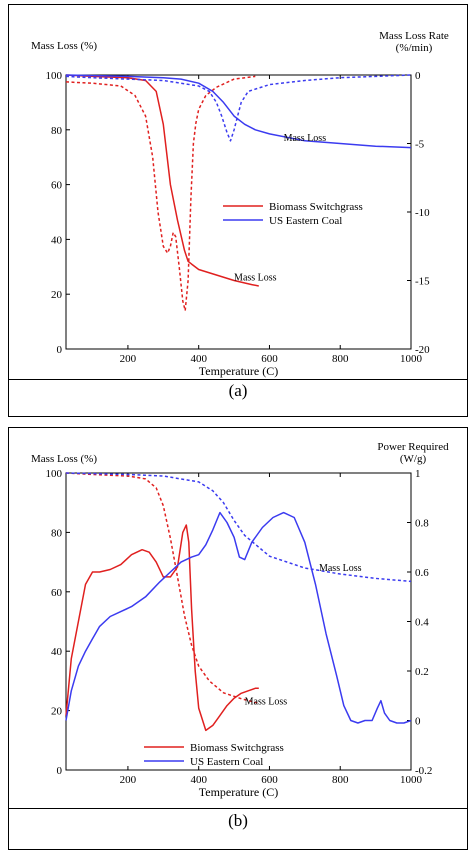 This screenshot has height=854, width=476. I want to click on y-right-tick-label: -15, so click(422, 282).